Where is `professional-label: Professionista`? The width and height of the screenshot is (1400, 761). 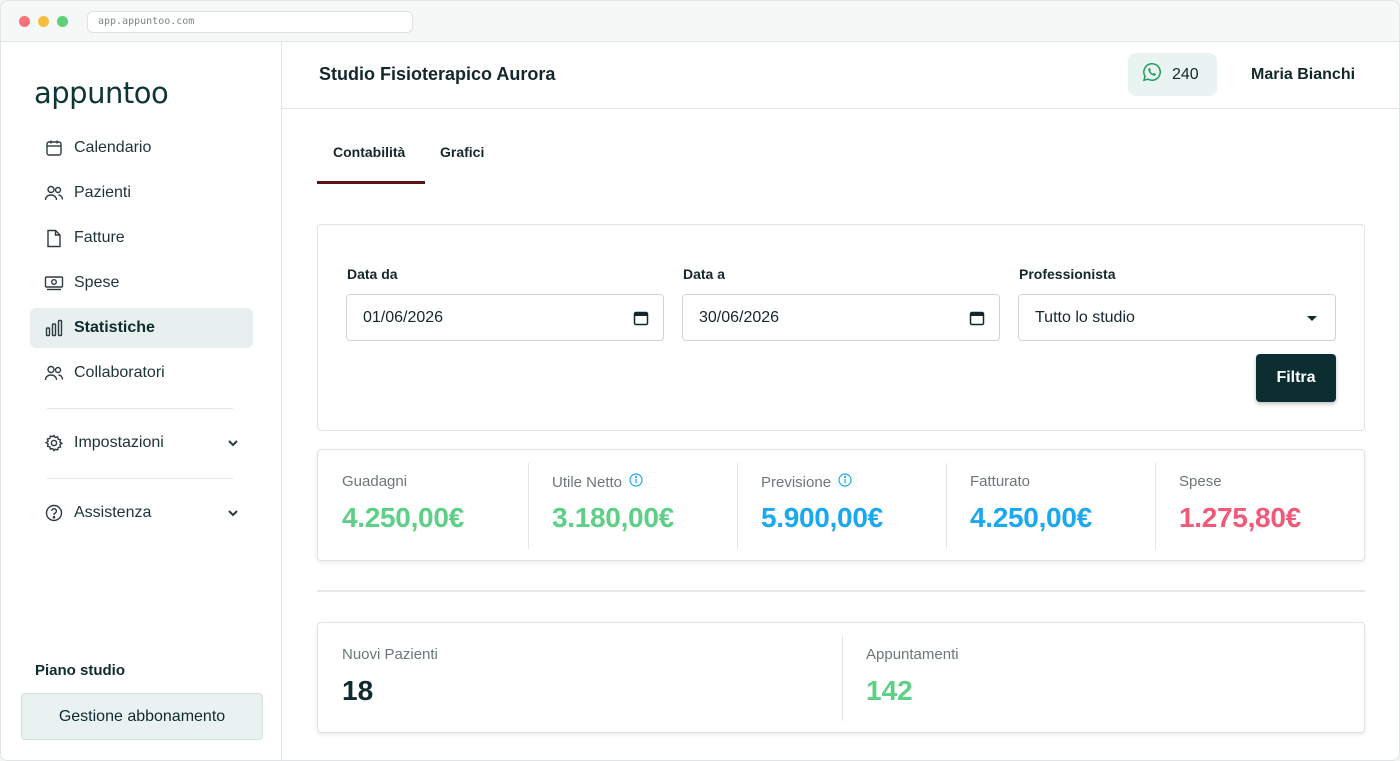
professional-label: Professionista is located at coordinates (1067, 274).